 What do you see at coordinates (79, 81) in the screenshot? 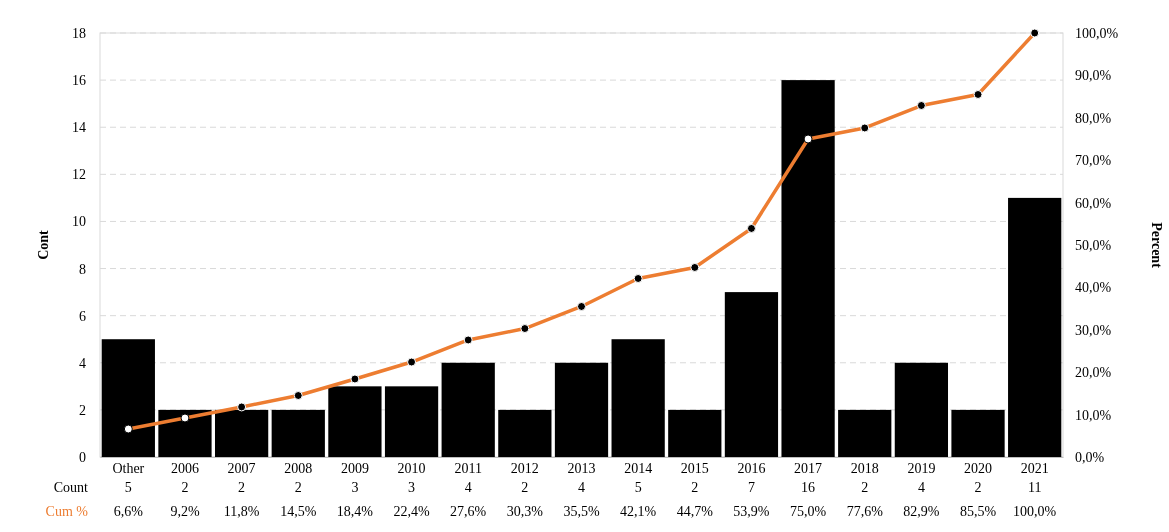
I see `y-tick-label: 16` at bounding box center [79, 81].